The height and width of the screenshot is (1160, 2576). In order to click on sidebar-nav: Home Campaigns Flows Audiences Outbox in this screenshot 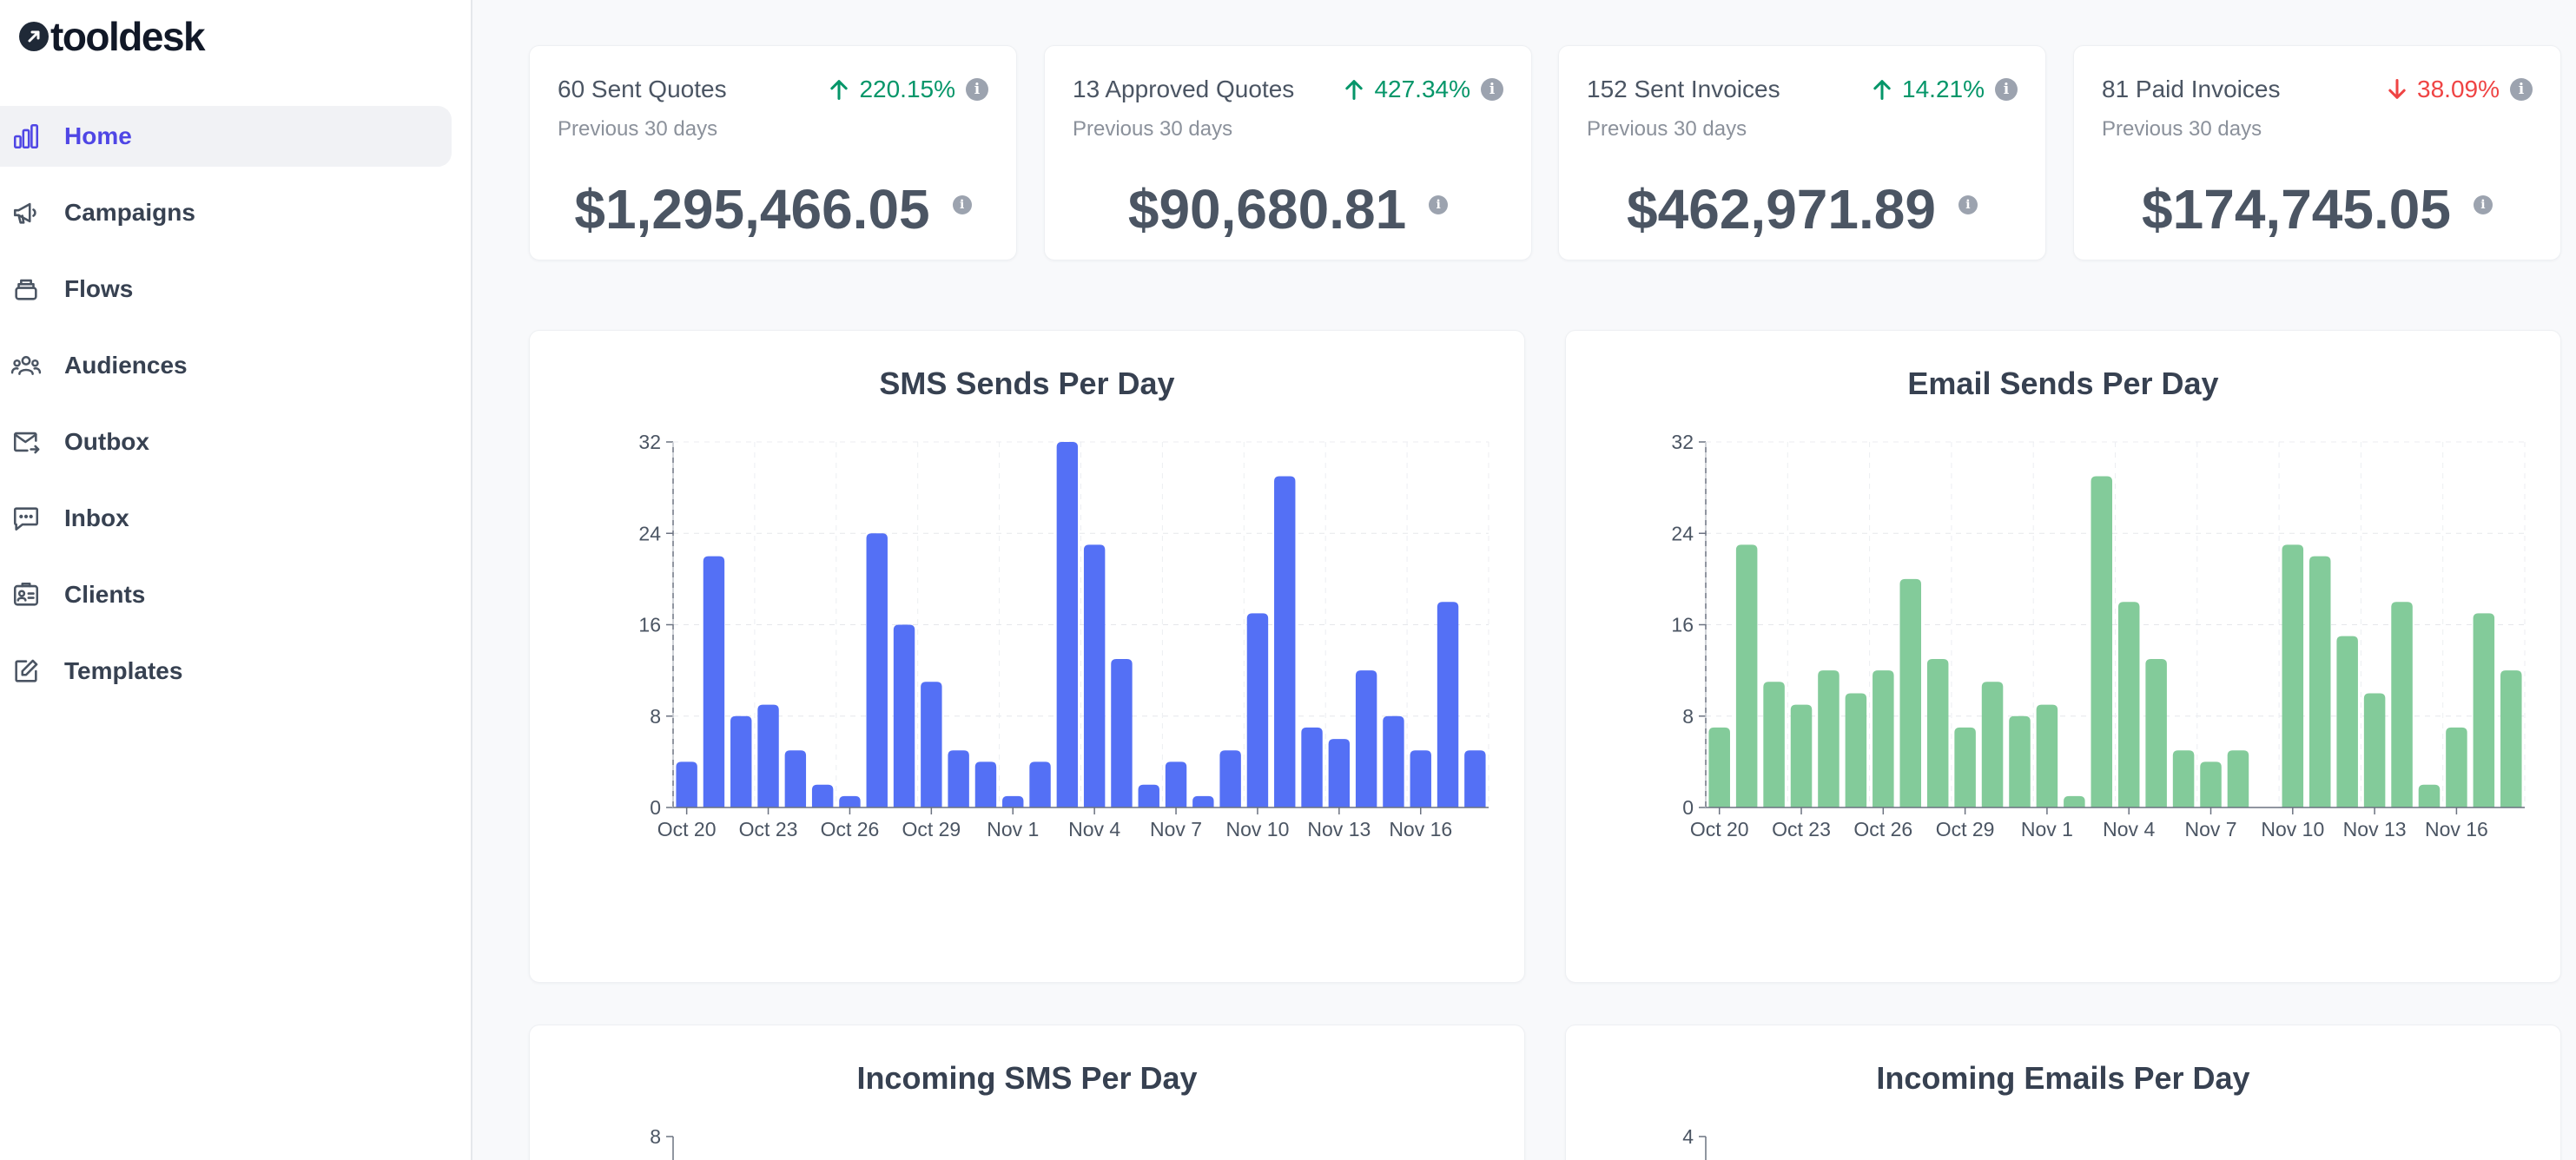, I will do `click(226, 411)`.